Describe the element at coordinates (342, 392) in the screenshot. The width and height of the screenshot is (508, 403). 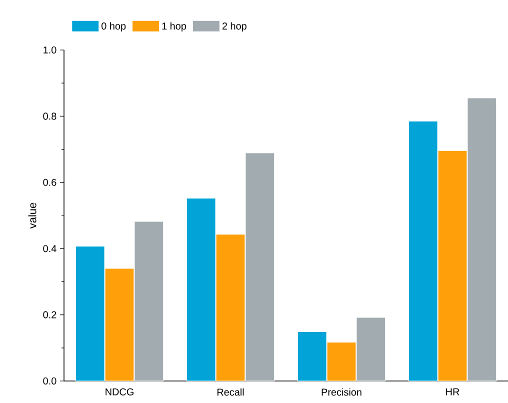
I see `x-tick-label: Precision` at that location.